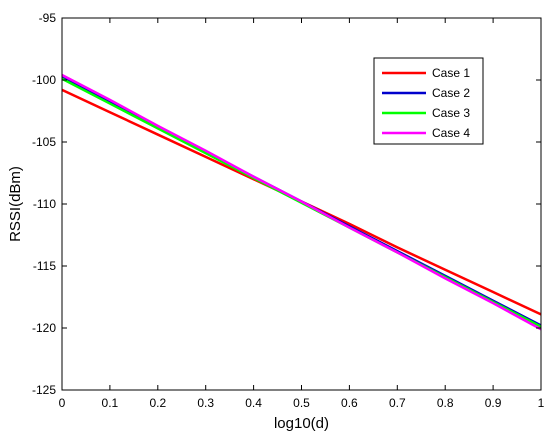 This screenshot has width=550, height=439. Describe the element at coordinates (44, 142) in the screenshot. I see `y-tick-label: -105` at that location.